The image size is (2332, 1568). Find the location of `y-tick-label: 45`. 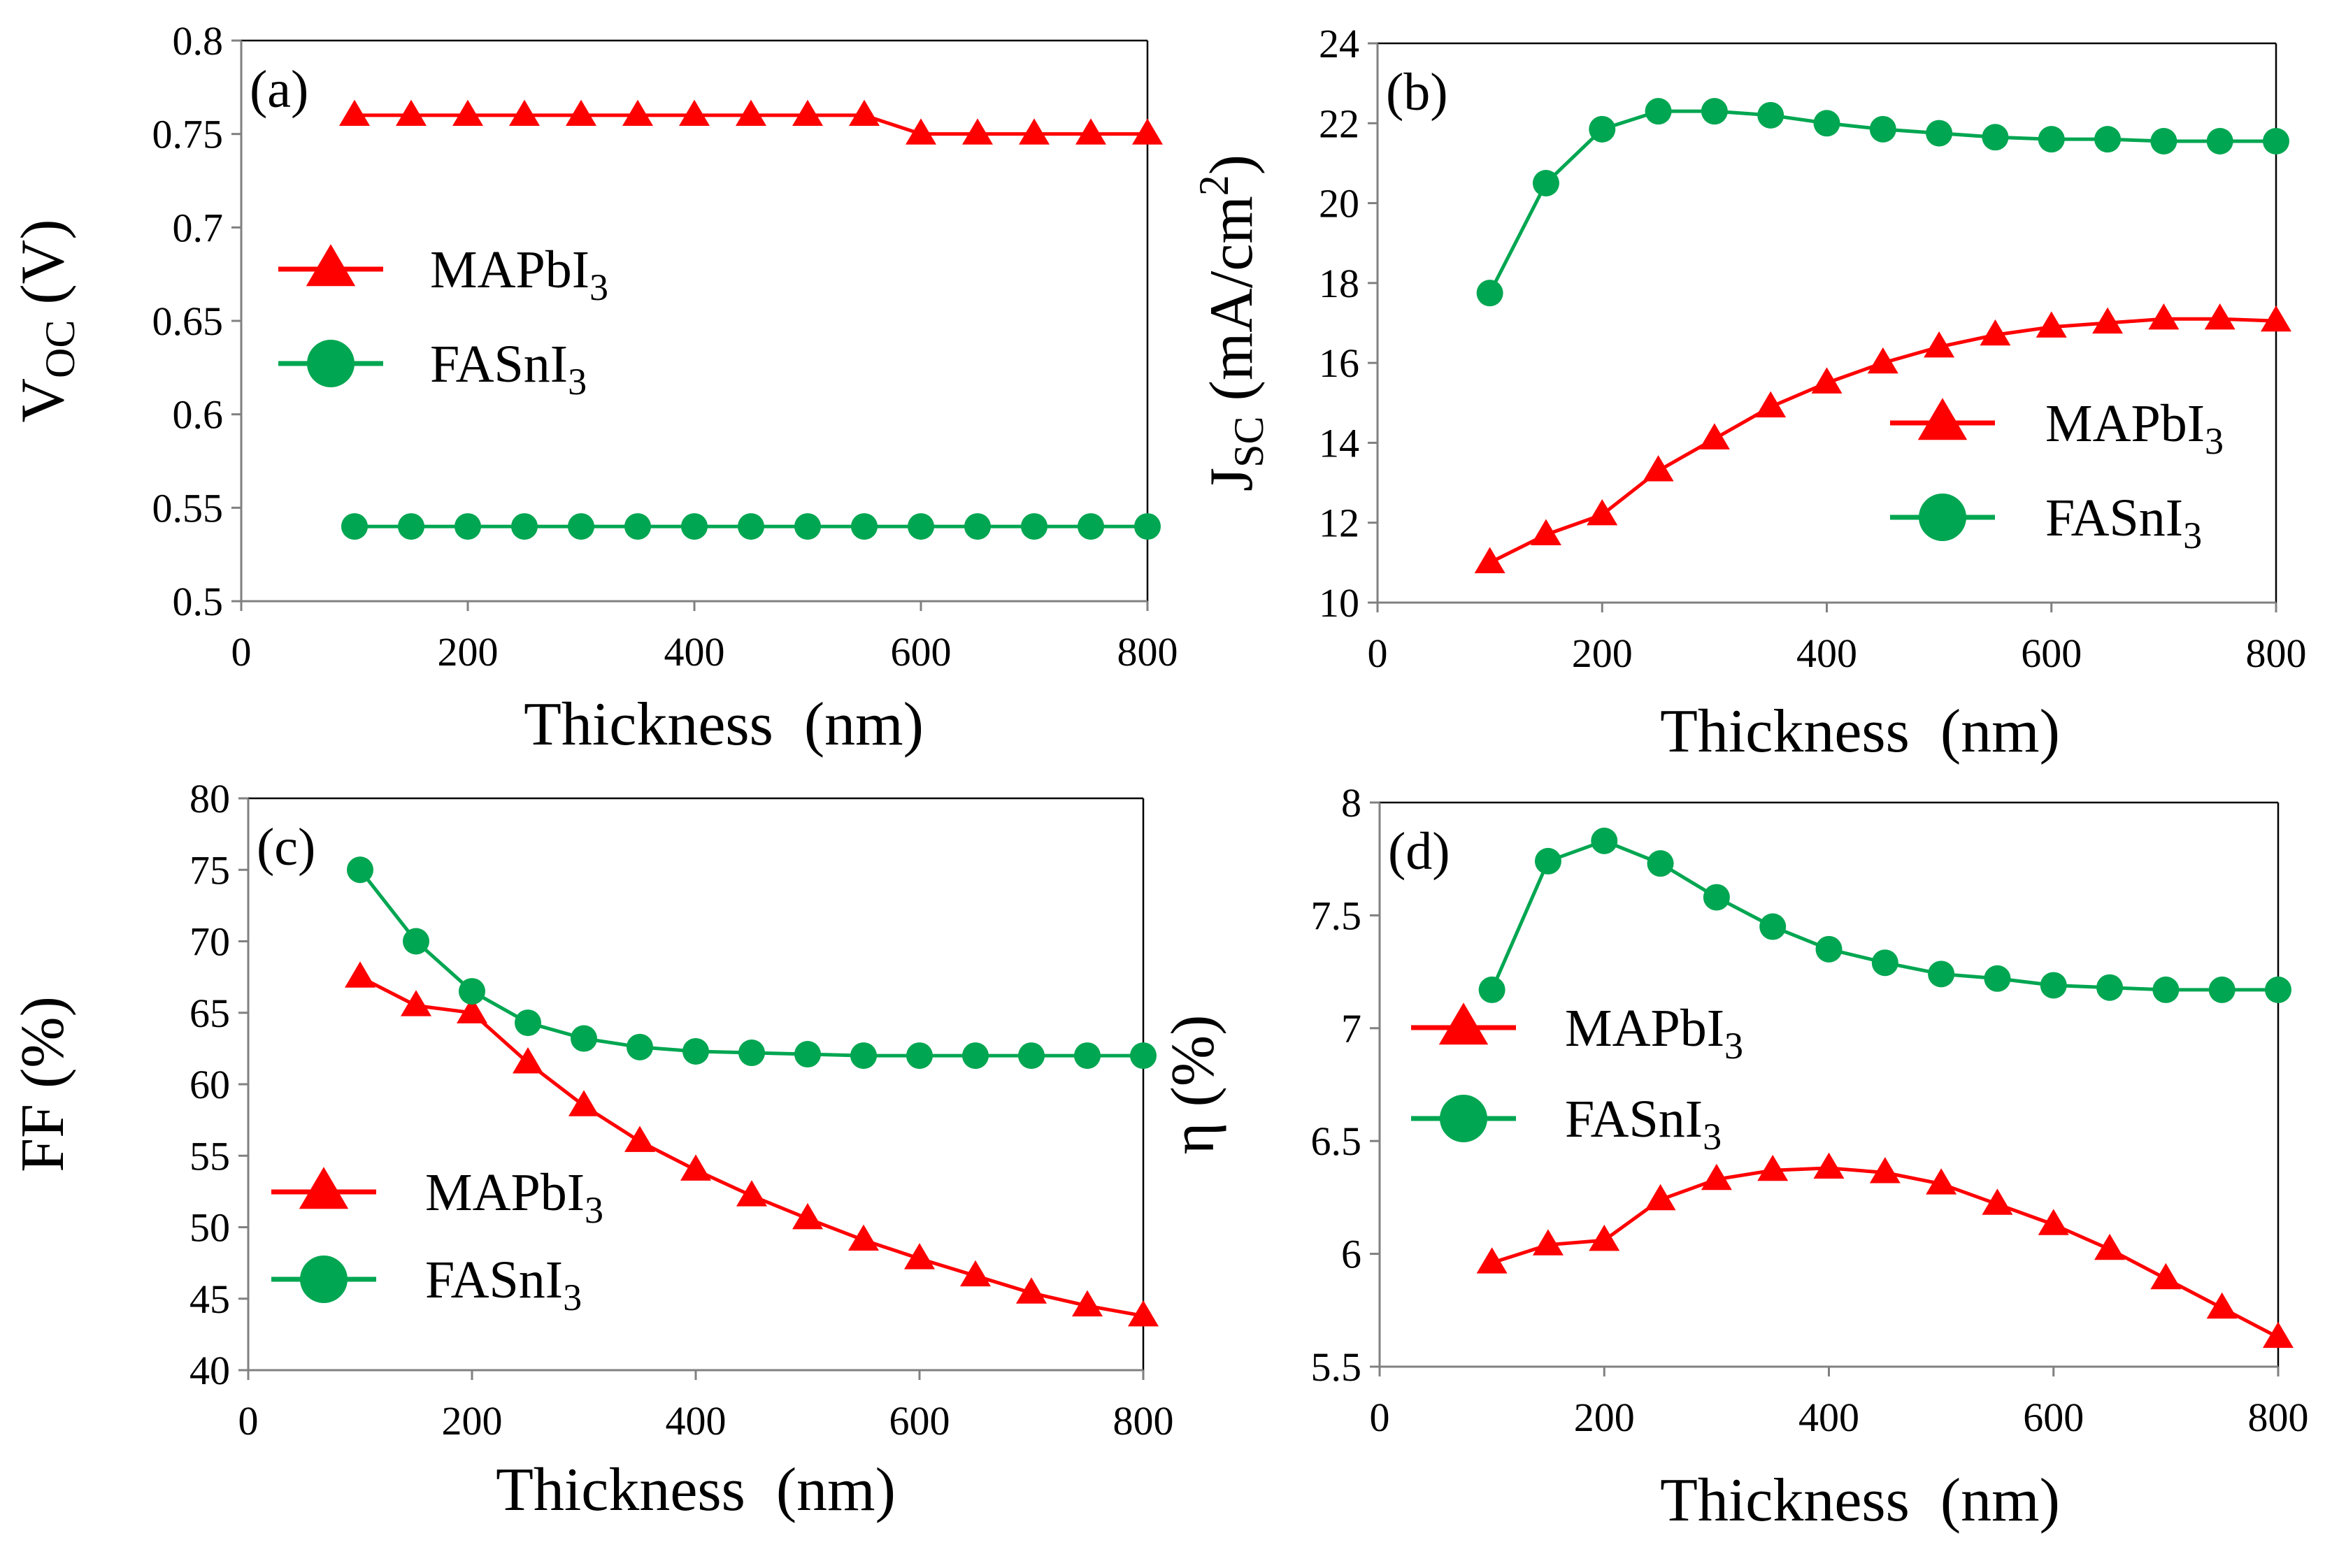

y-tick-label: 45 is located at coordinates (209, 1299).